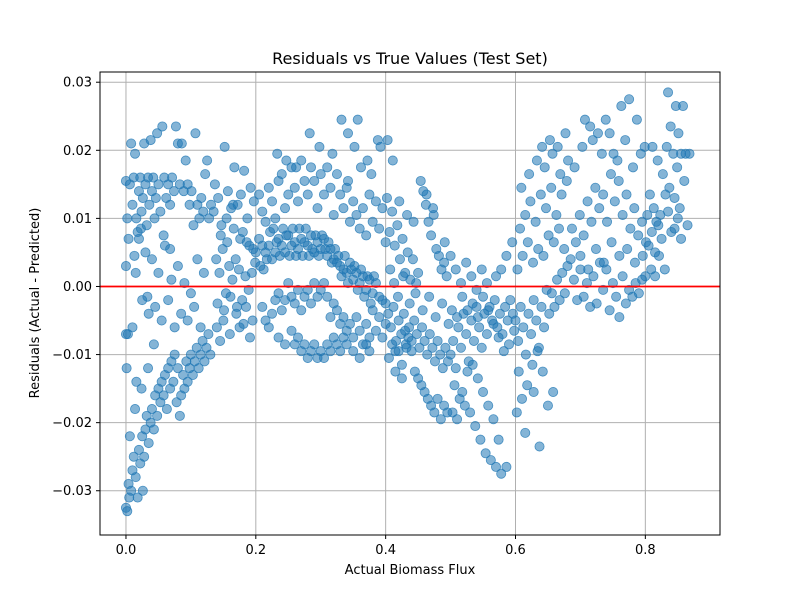 This screenshot has width=800, height=600. Describe the element at coordinates (35, 303) in the screenshot. I see `y-axis-label: Residuals (Actual - Predicted)` at that location.